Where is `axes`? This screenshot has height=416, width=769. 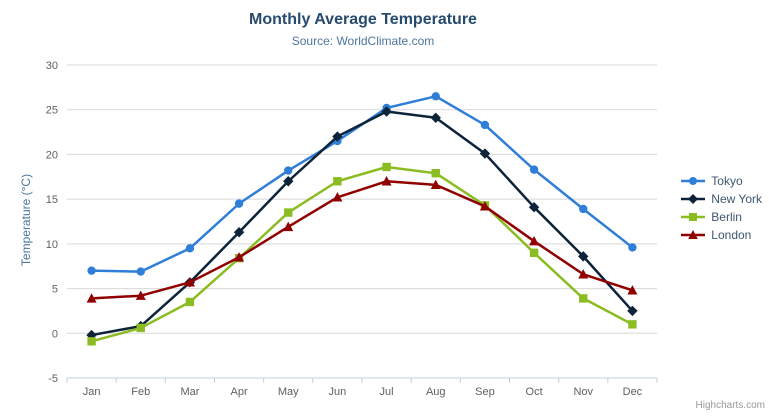 axes is located at coordinates (362, 380).